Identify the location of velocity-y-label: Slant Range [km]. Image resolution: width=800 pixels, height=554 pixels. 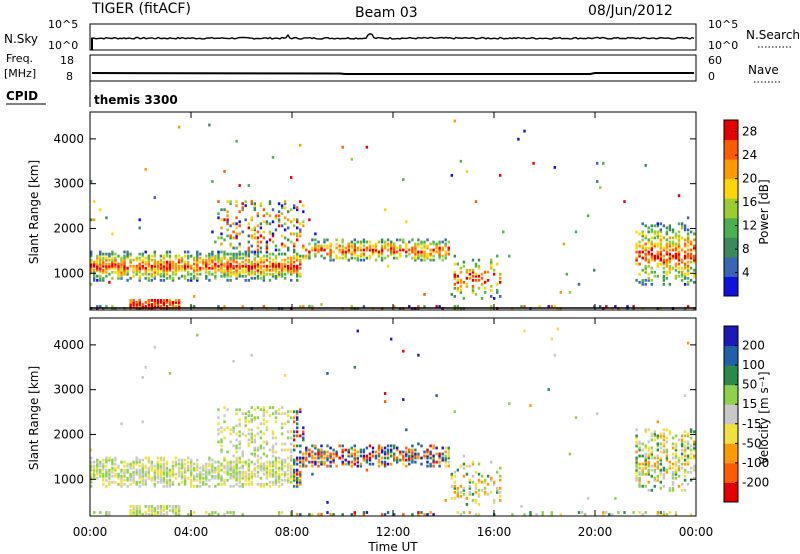
(34, 418).